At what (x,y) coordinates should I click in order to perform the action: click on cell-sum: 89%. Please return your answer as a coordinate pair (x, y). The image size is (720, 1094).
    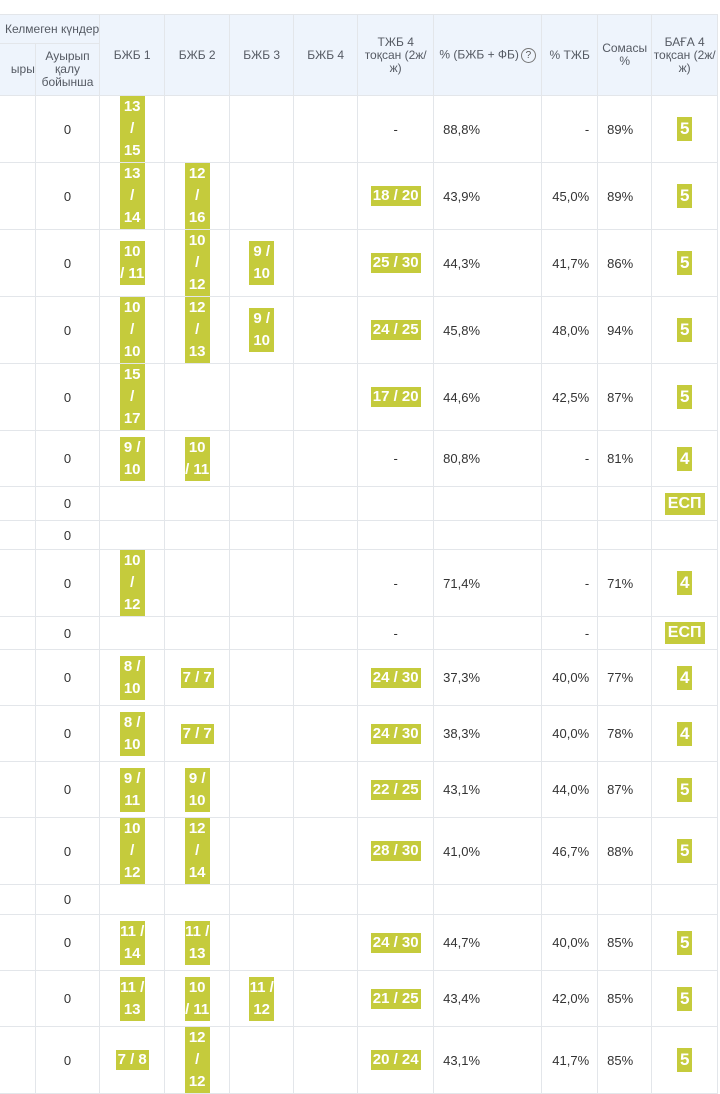
    Looking at the image, I should click on (625, 129).